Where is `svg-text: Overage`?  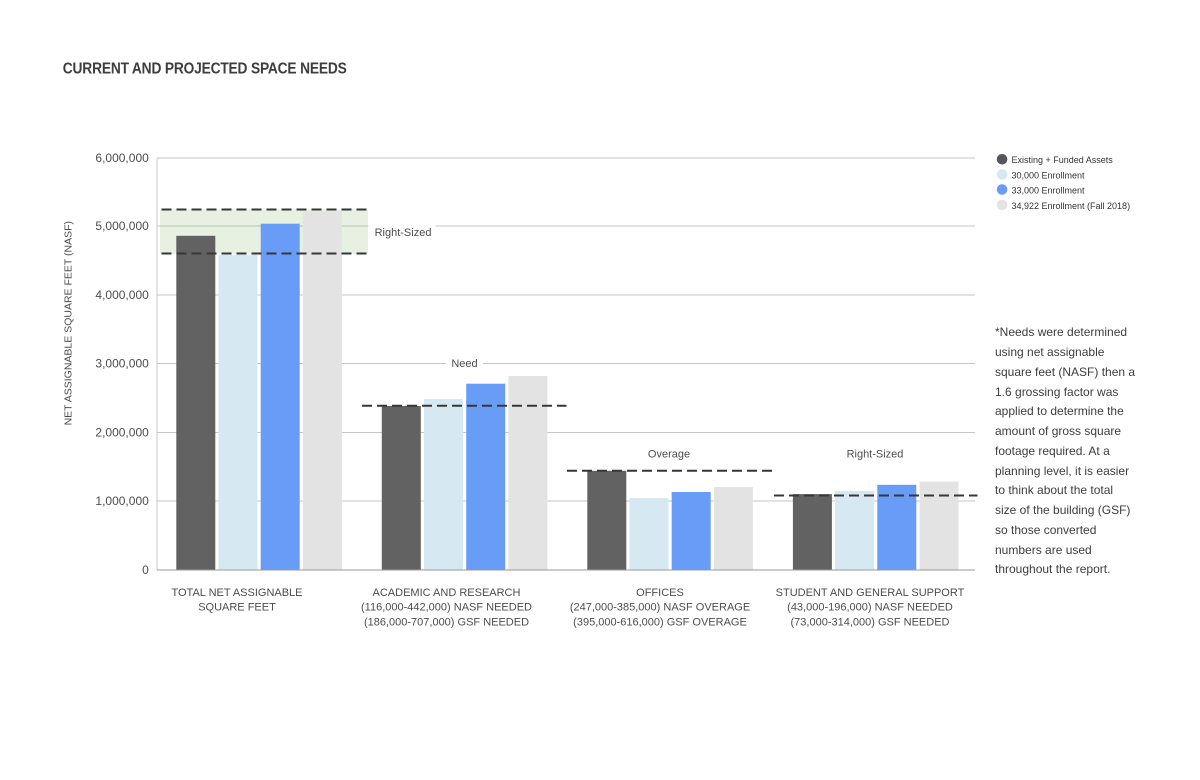 svg-text: Overage is located at coordinates (669, 455).